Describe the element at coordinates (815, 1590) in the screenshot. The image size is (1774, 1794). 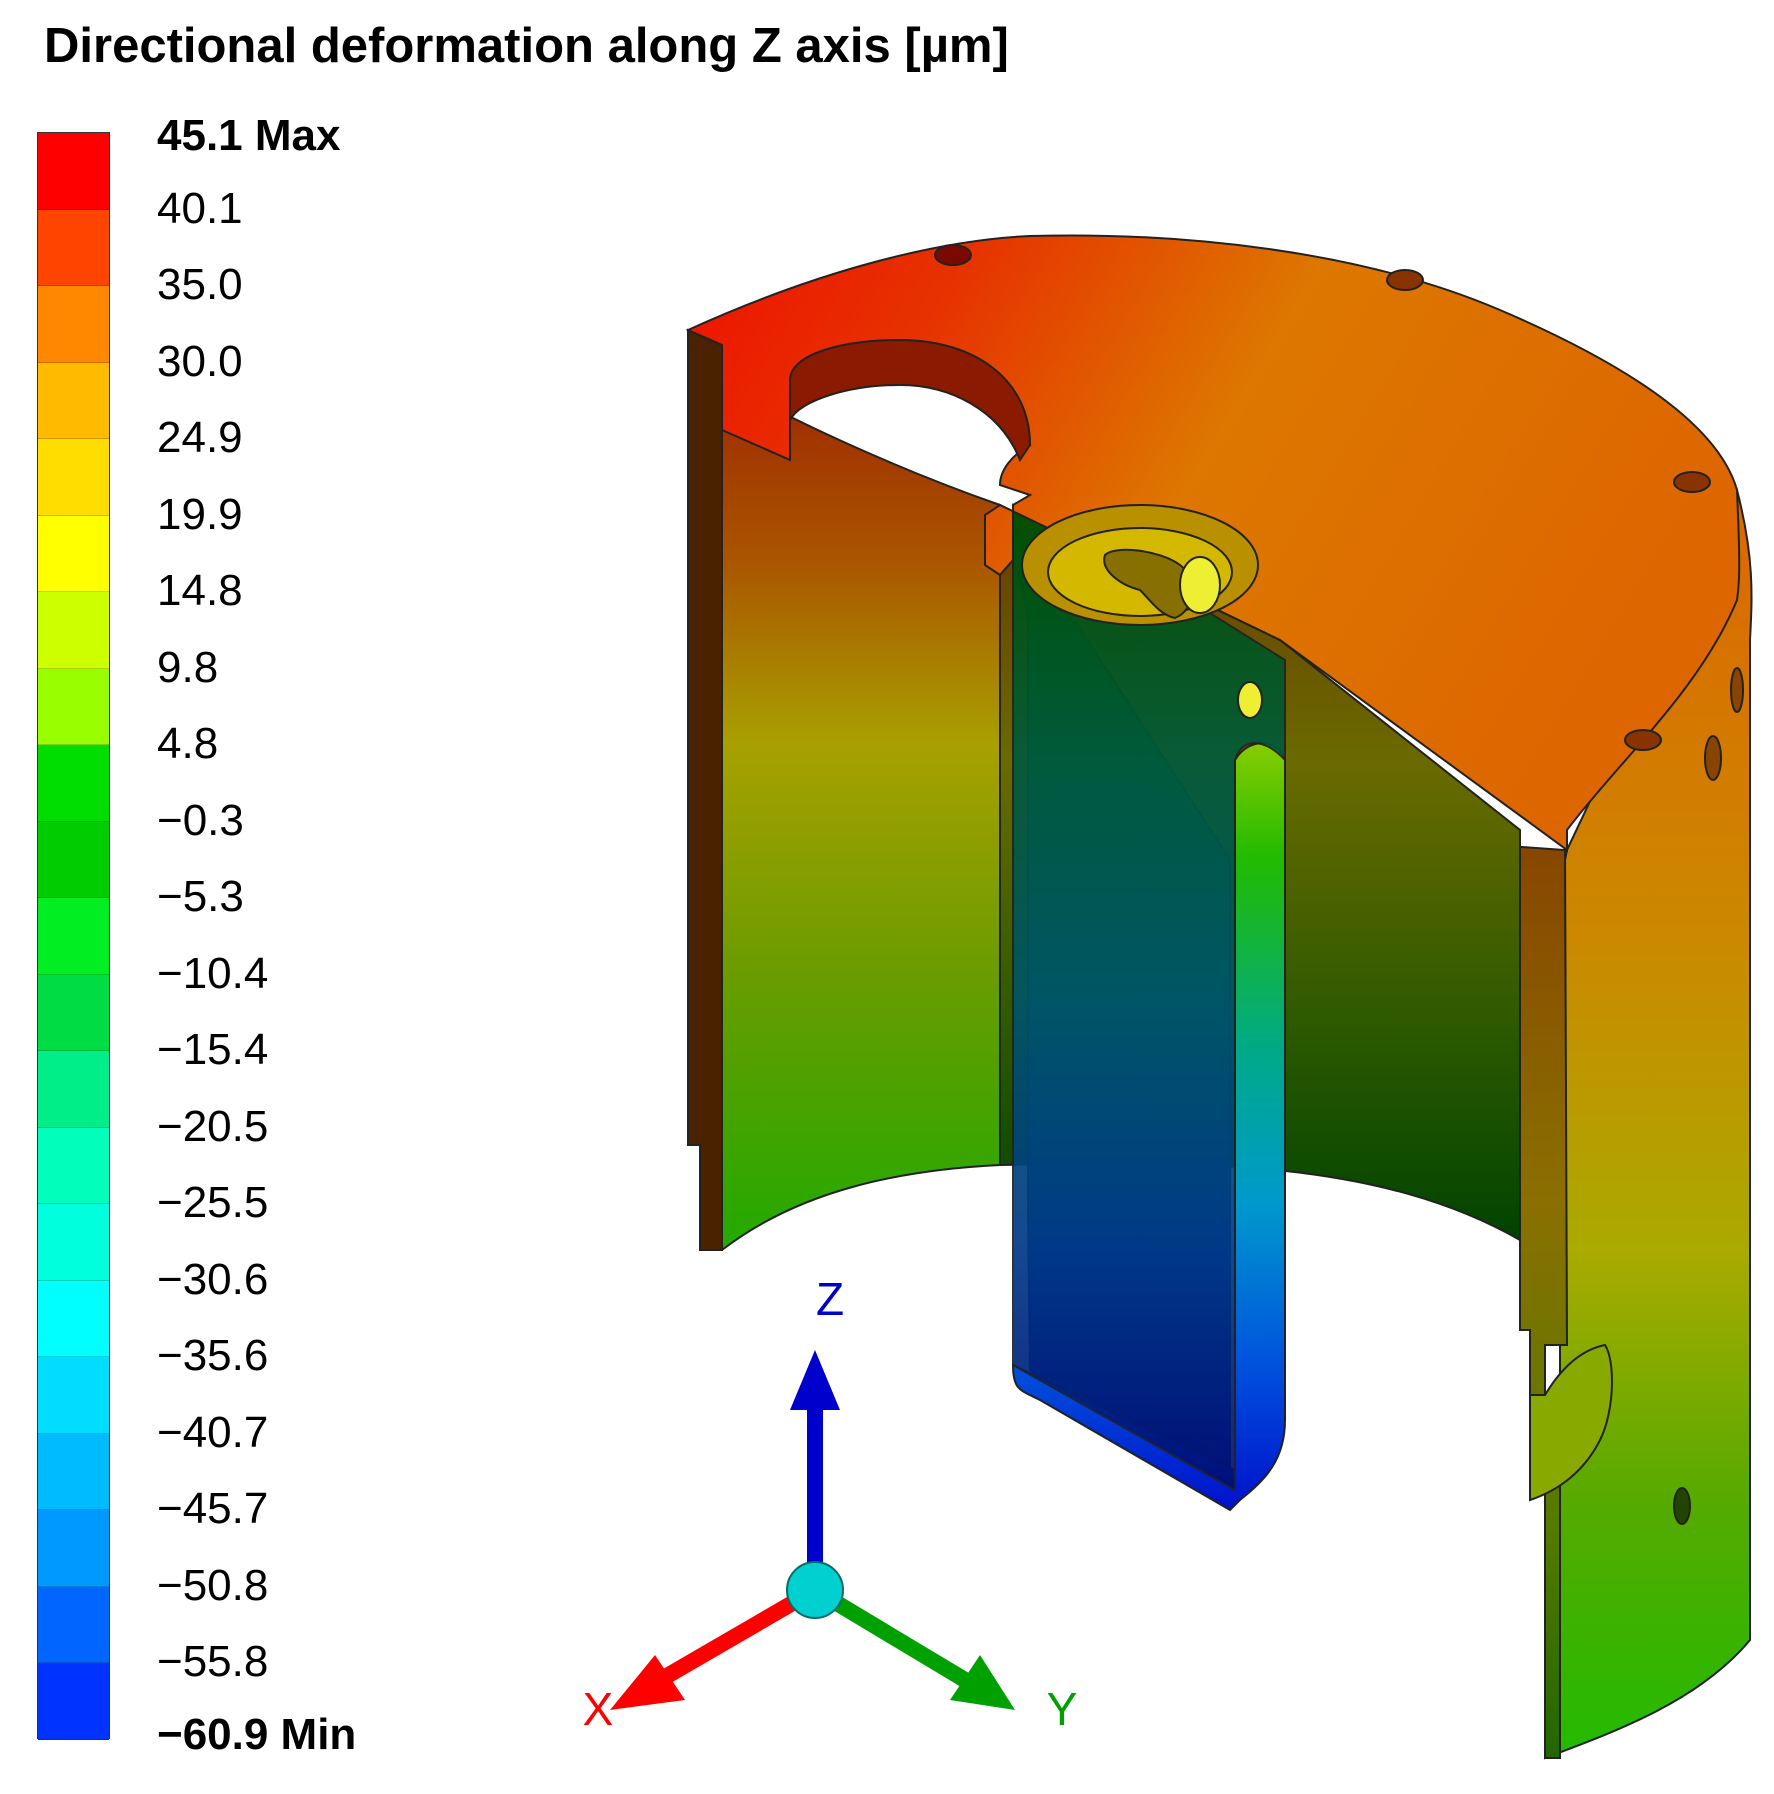
I see `triad-origin-sphere` at that location.